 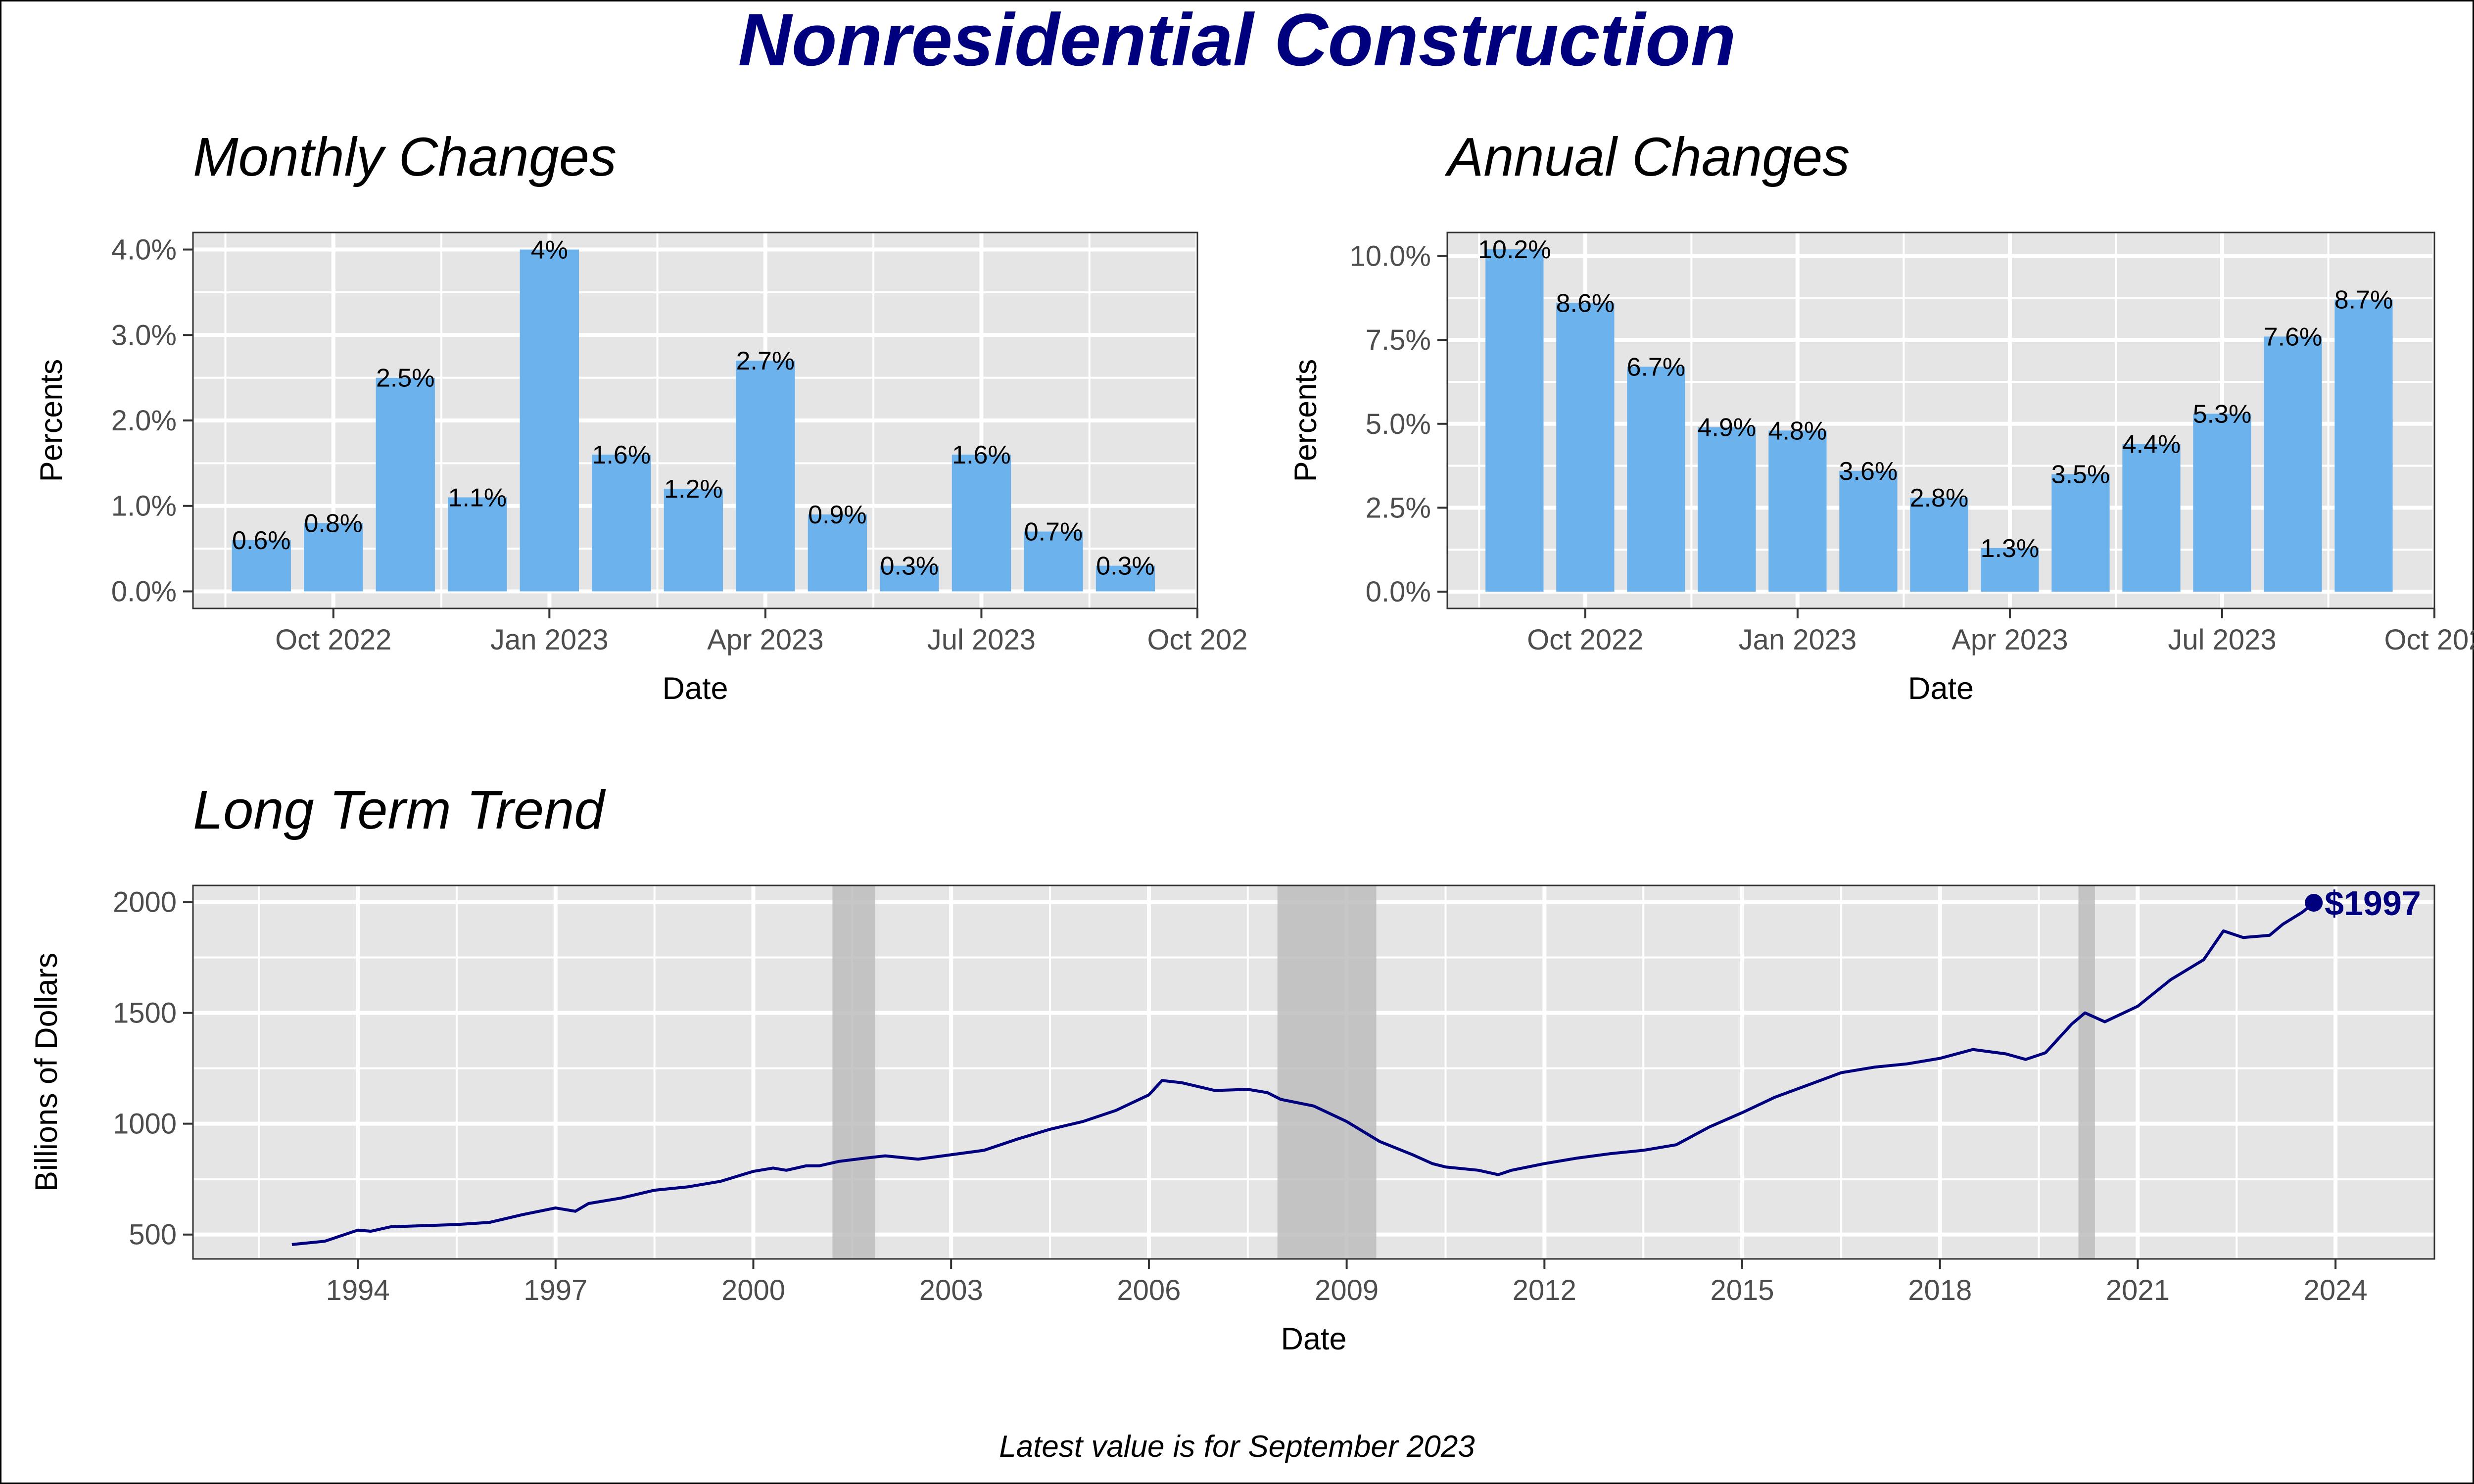 What do you see at coordinates (145, 1013) in the screenshot?
I see `y-tick-label: 1500` at bounding box center [145, 1013].